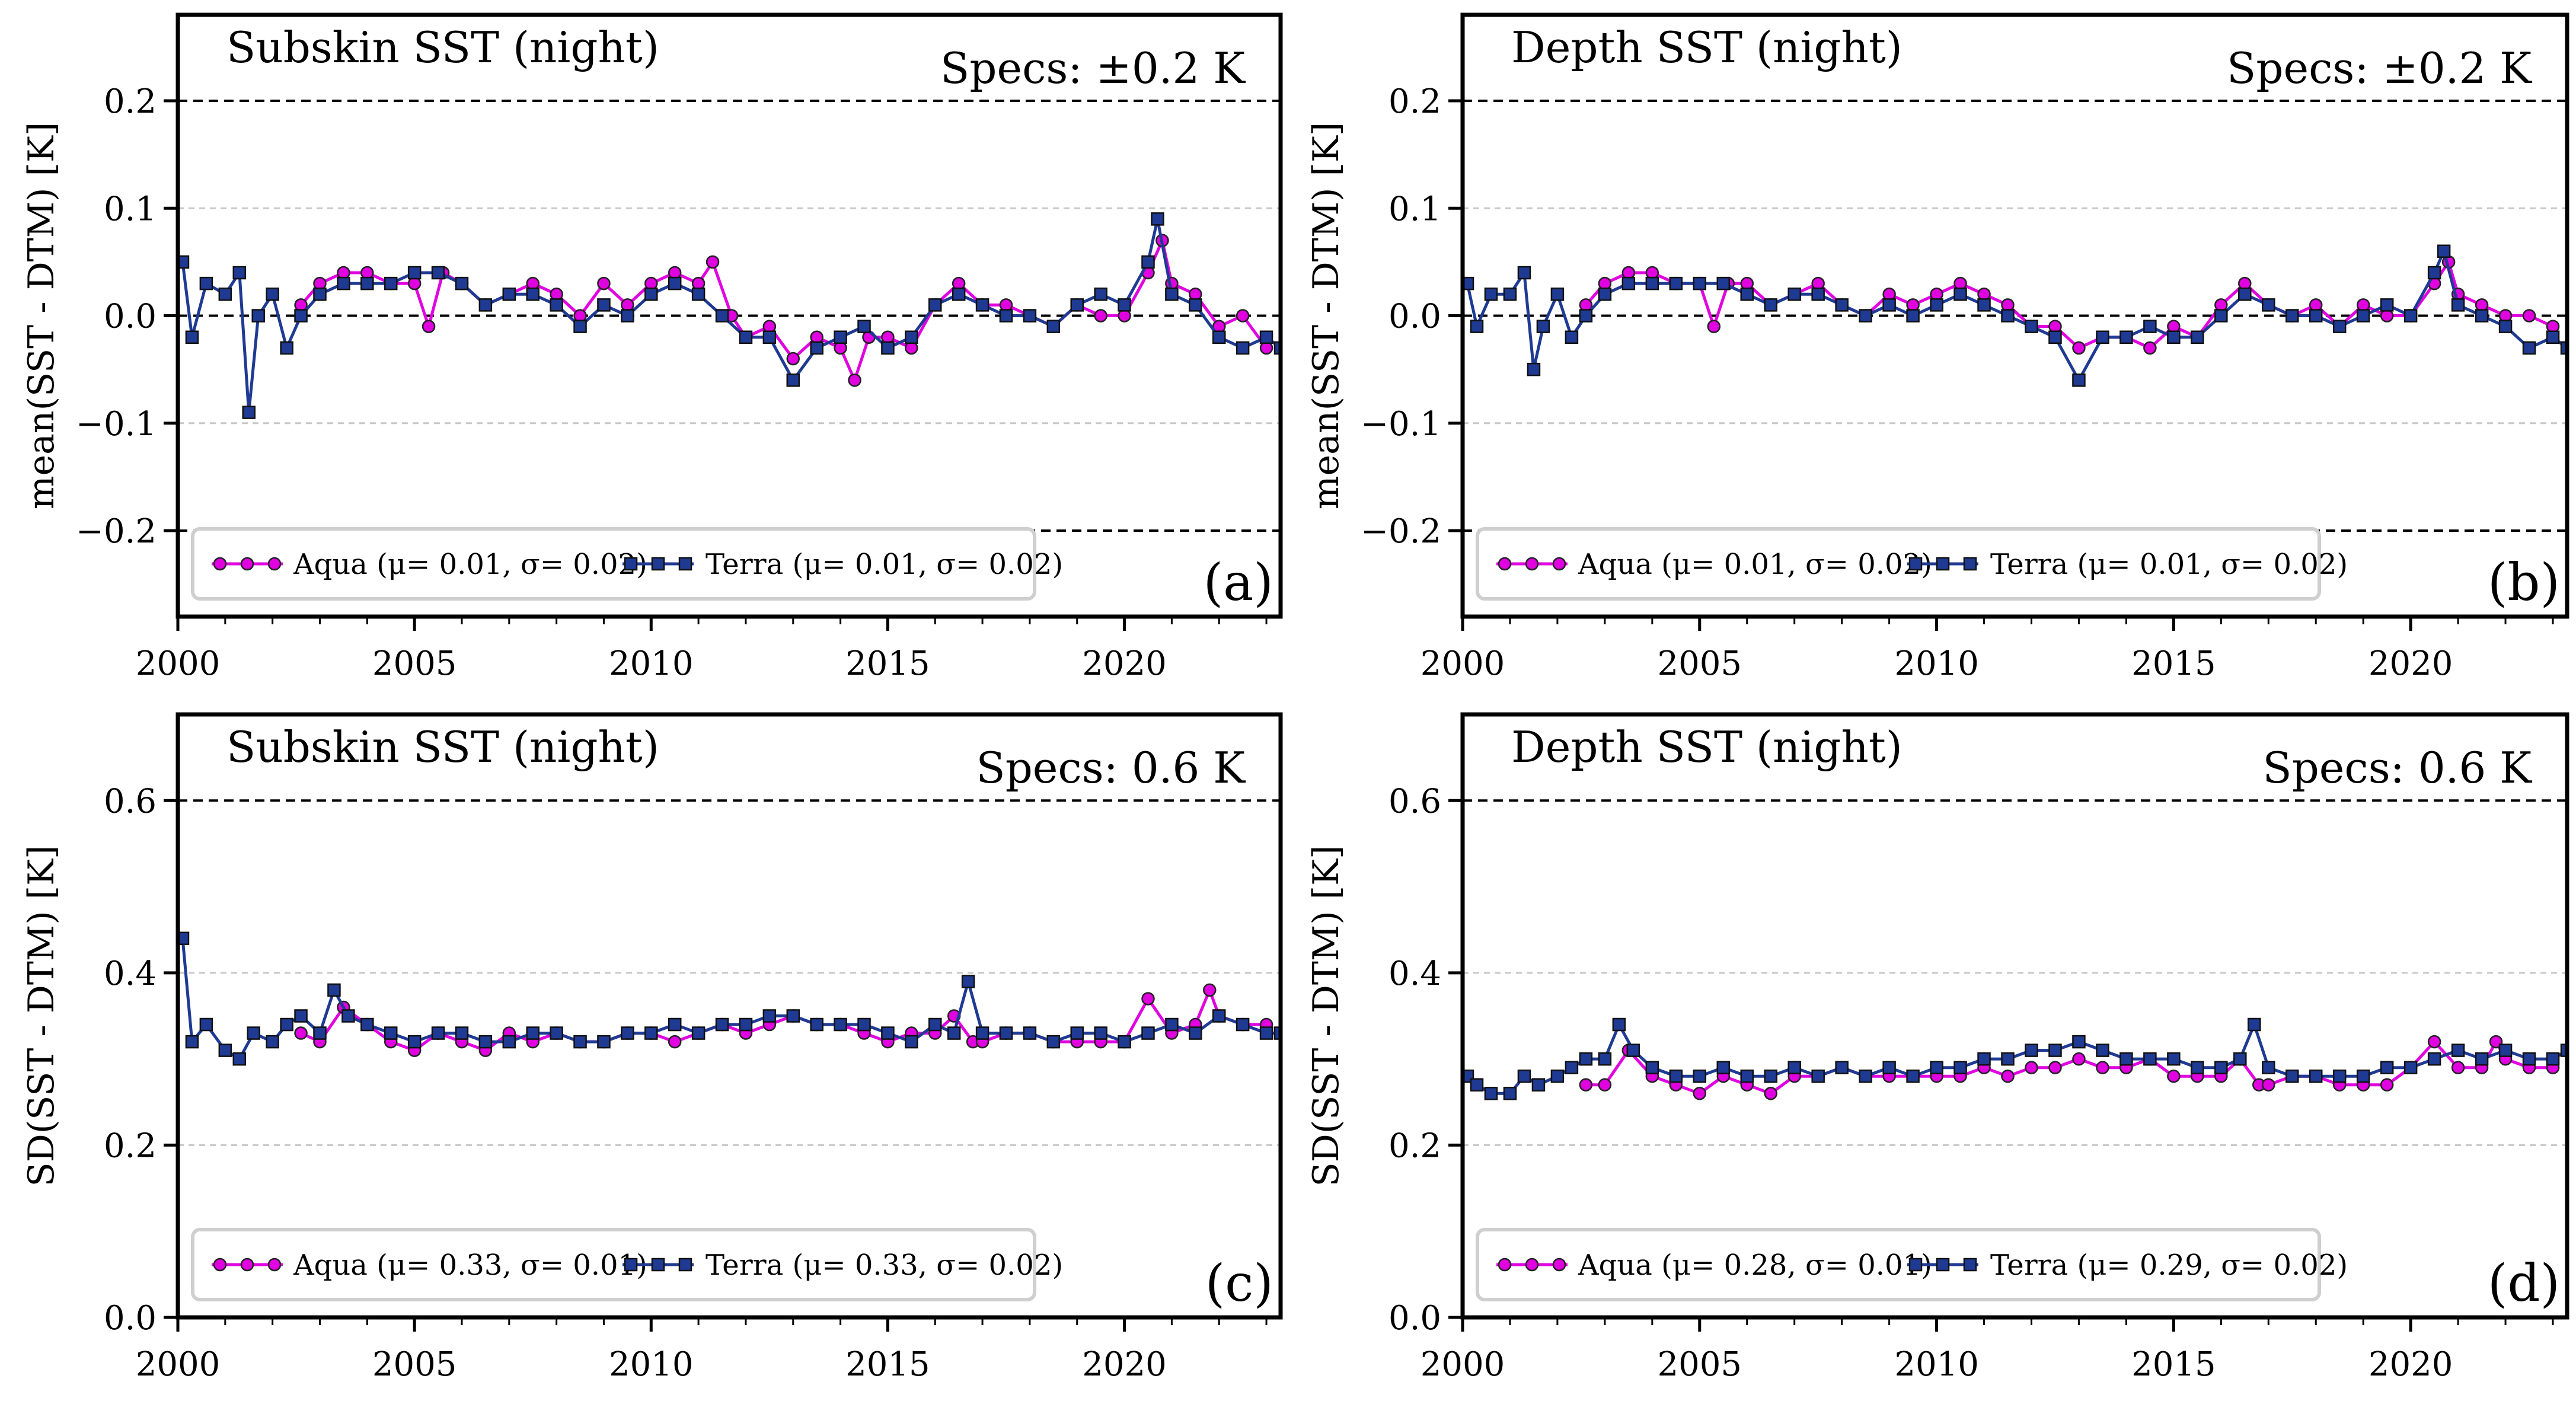 Image resolution: width=2576 pixels, height=1417 pixels. I want to click on spec-label: Specs: ±0.2 K, so click(1093, 68).